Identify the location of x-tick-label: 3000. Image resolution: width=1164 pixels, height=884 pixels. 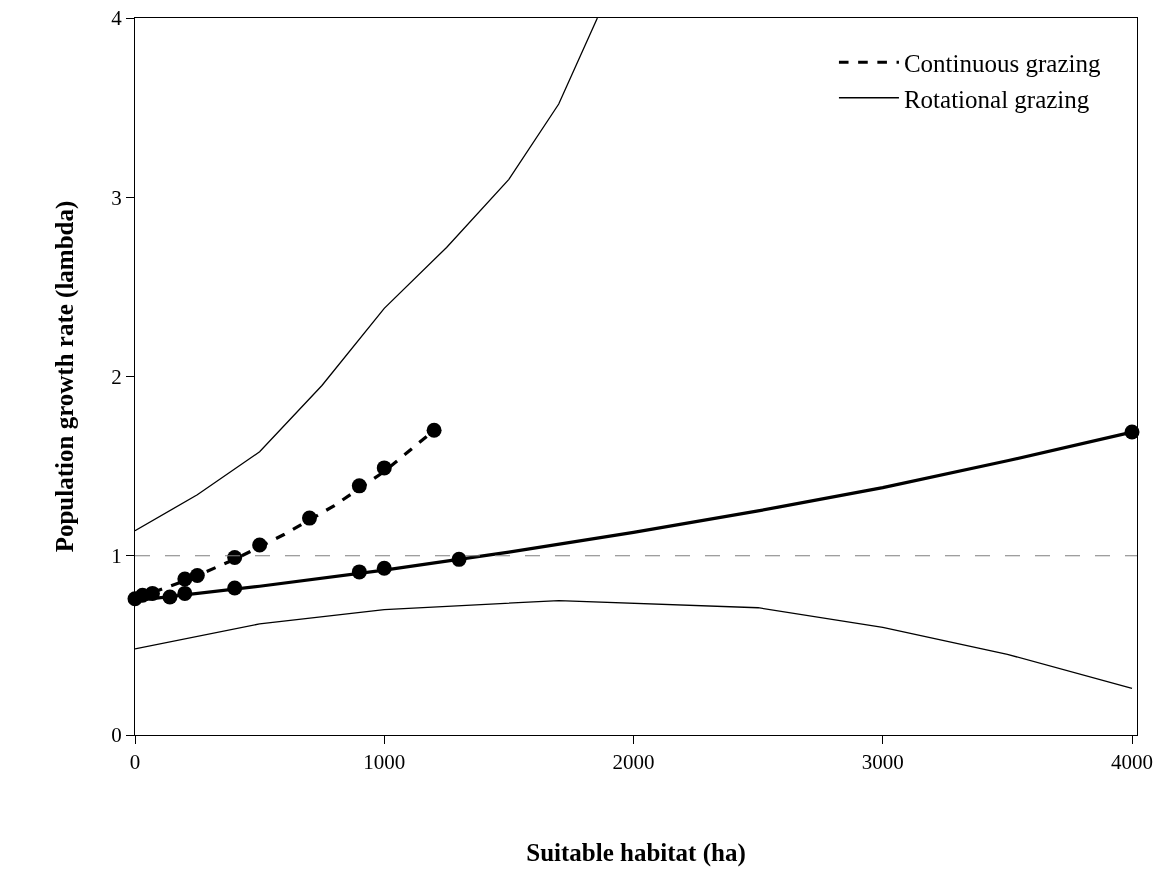
(882, 762).